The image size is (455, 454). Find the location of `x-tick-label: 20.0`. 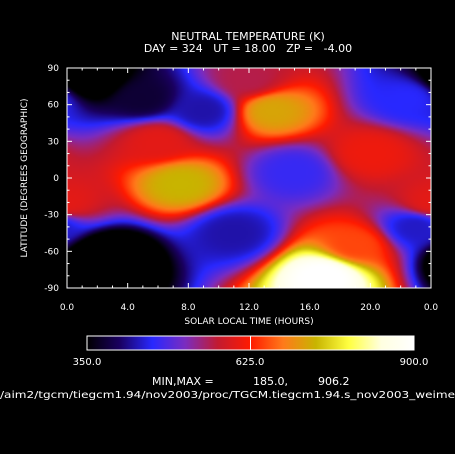

x-tick-label: 20.0 is located at coordinates (370, 308).